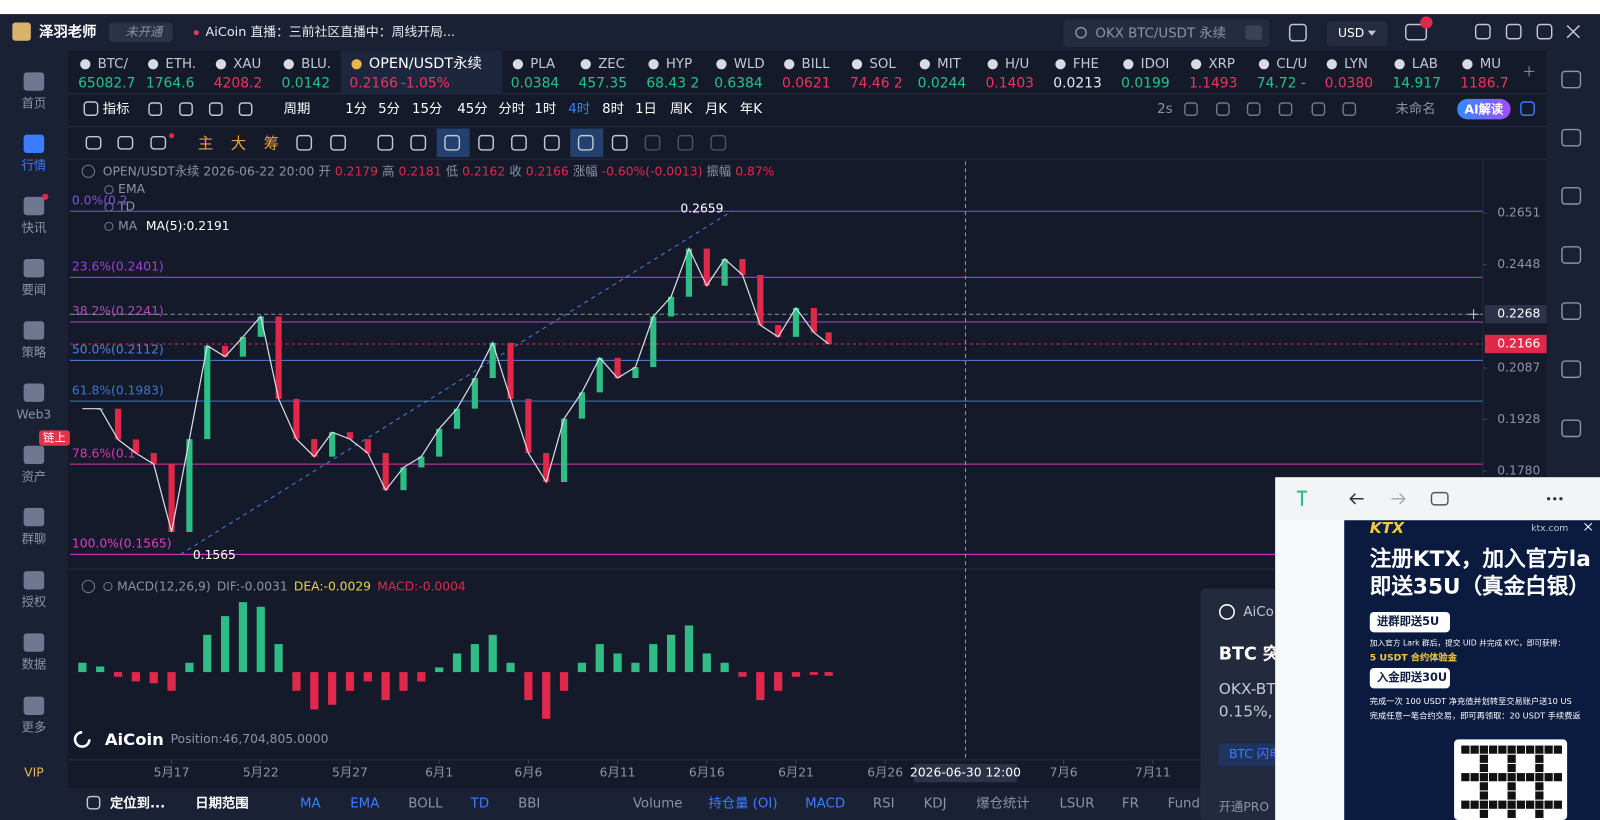 This screenshot has width=1600, height=820. What do you see at coordinates (613, 109) in the screenshot?
I see `interval: 8时` at bounding box center [613, 109].